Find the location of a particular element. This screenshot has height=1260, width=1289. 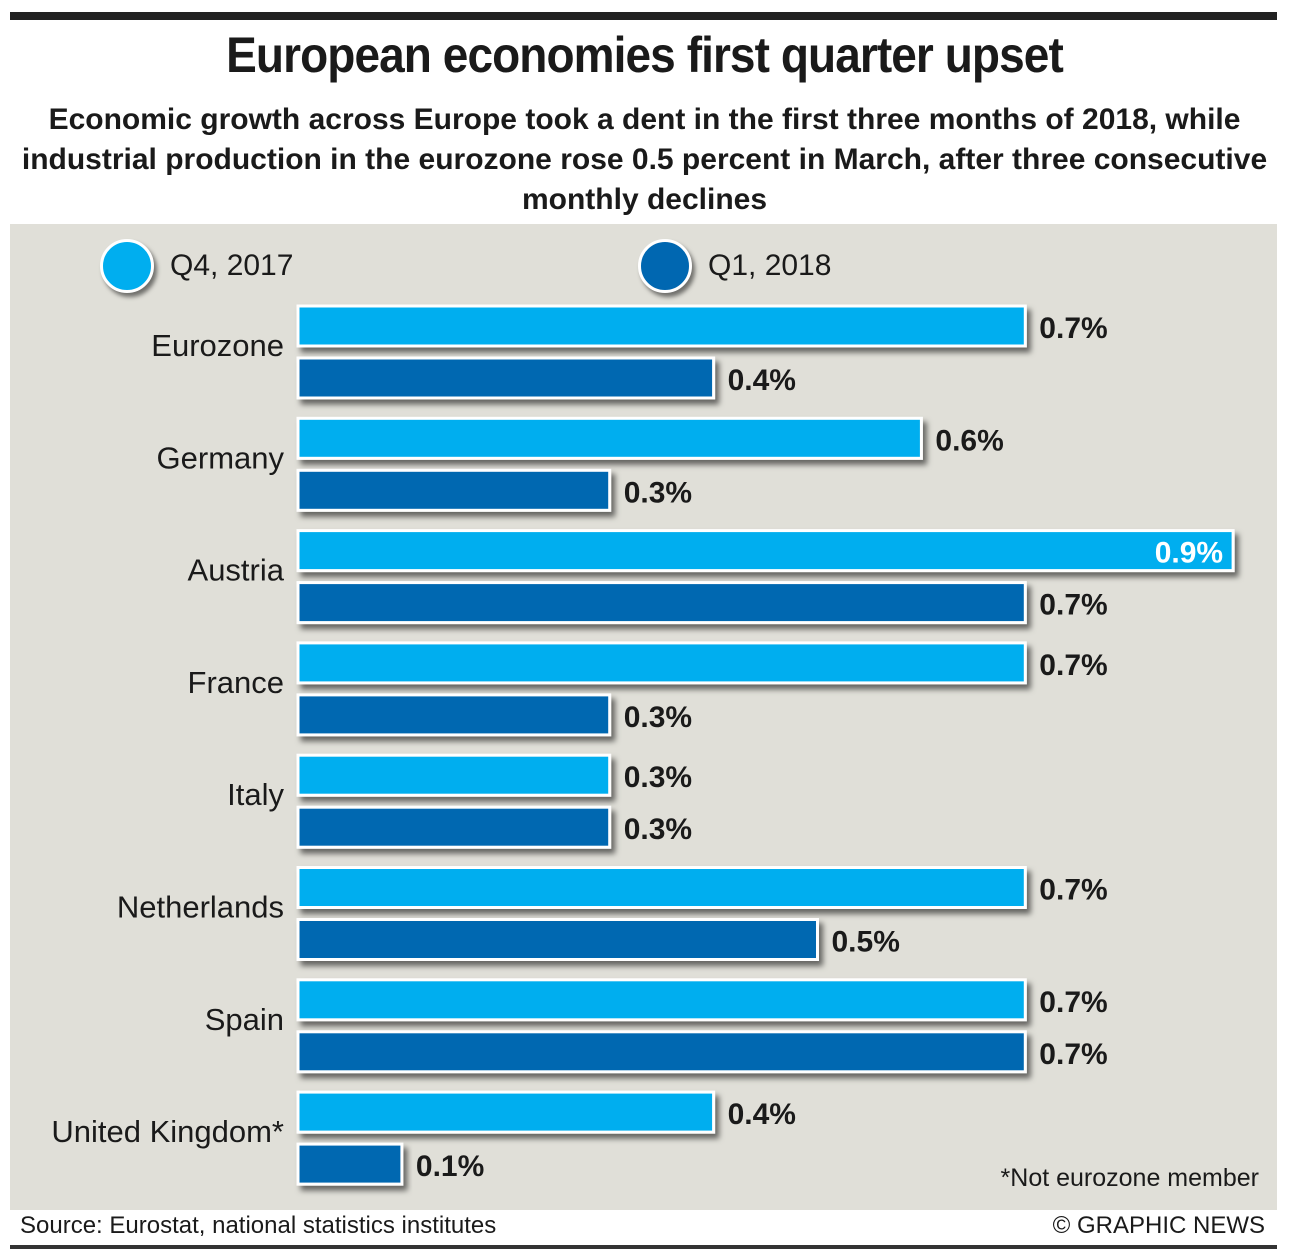

value-label-austria-q1-2018: 0.7% is located at coordinates (1073, 605).